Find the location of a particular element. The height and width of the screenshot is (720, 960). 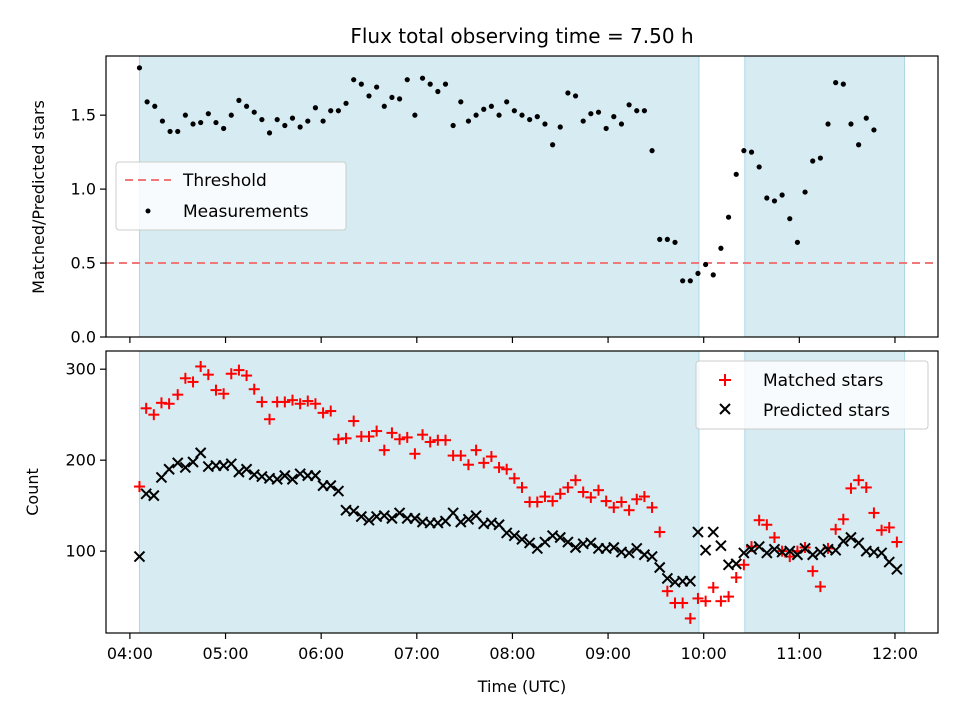

x-tick-label-5: 09:00 is located at coordinates (608, 653).